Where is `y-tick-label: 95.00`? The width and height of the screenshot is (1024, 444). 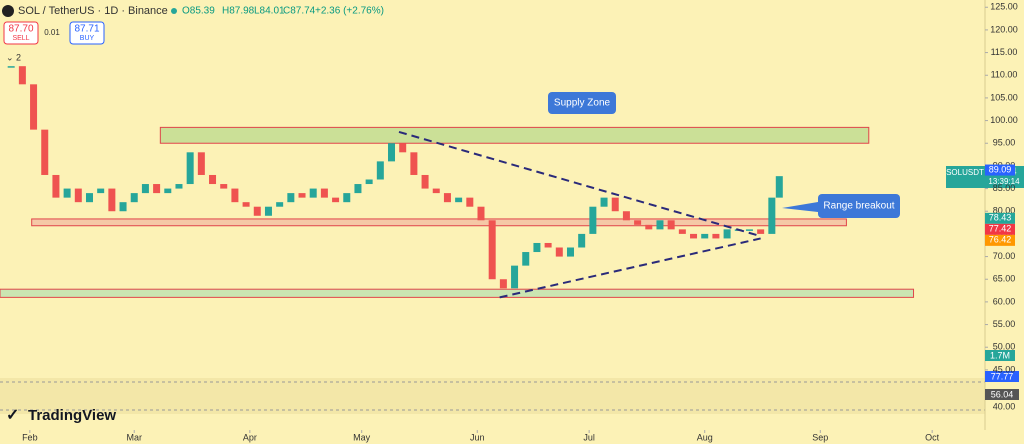
y-tick-label: 95.00 is located at coordinates (1004, 143).